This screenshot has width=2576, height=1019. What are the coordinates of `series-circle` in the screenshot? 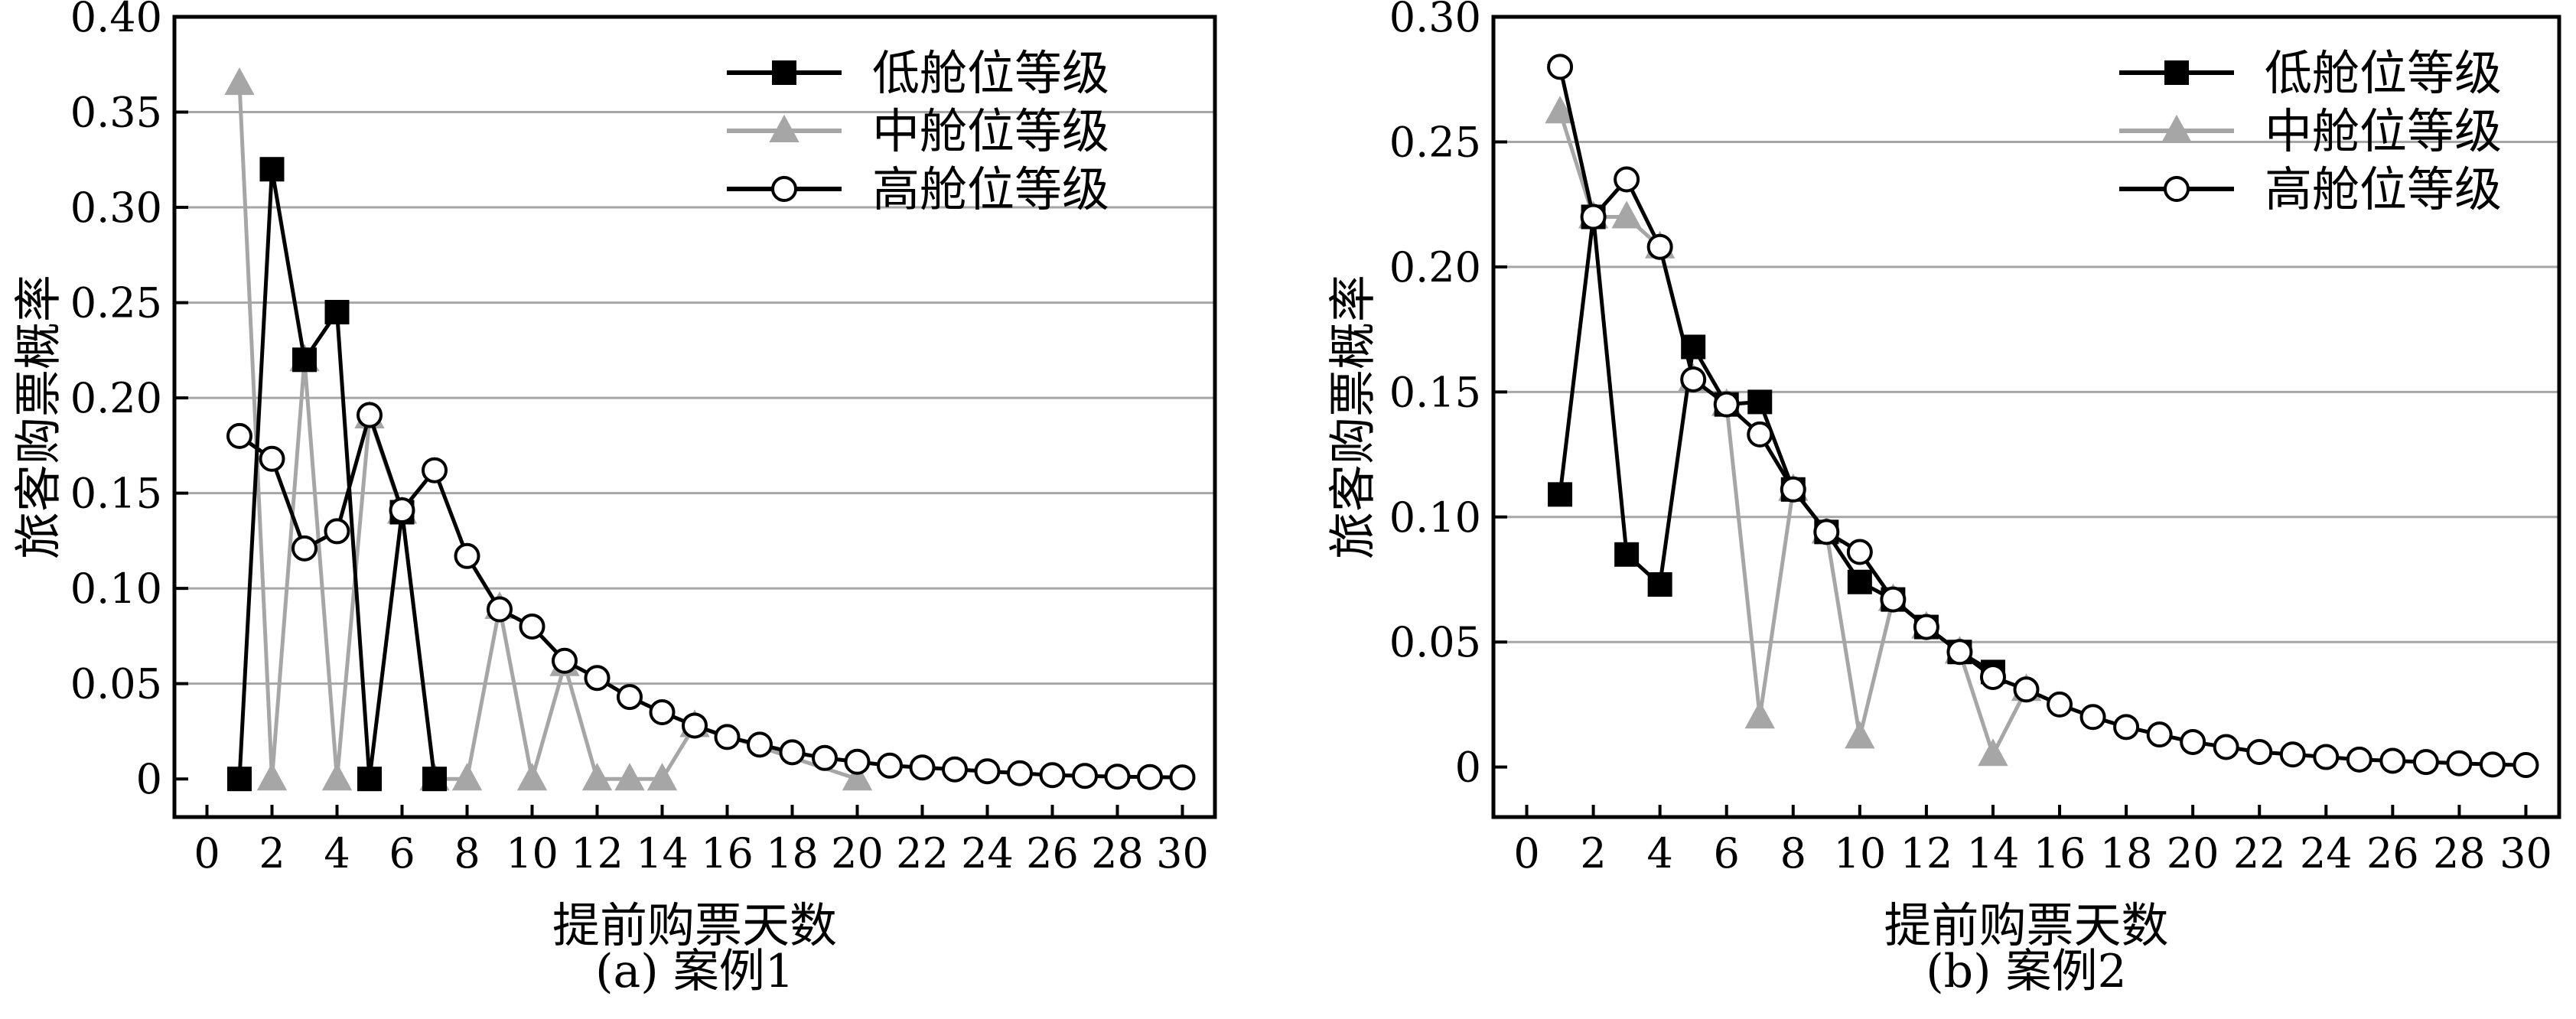 It's located at (711, 597).